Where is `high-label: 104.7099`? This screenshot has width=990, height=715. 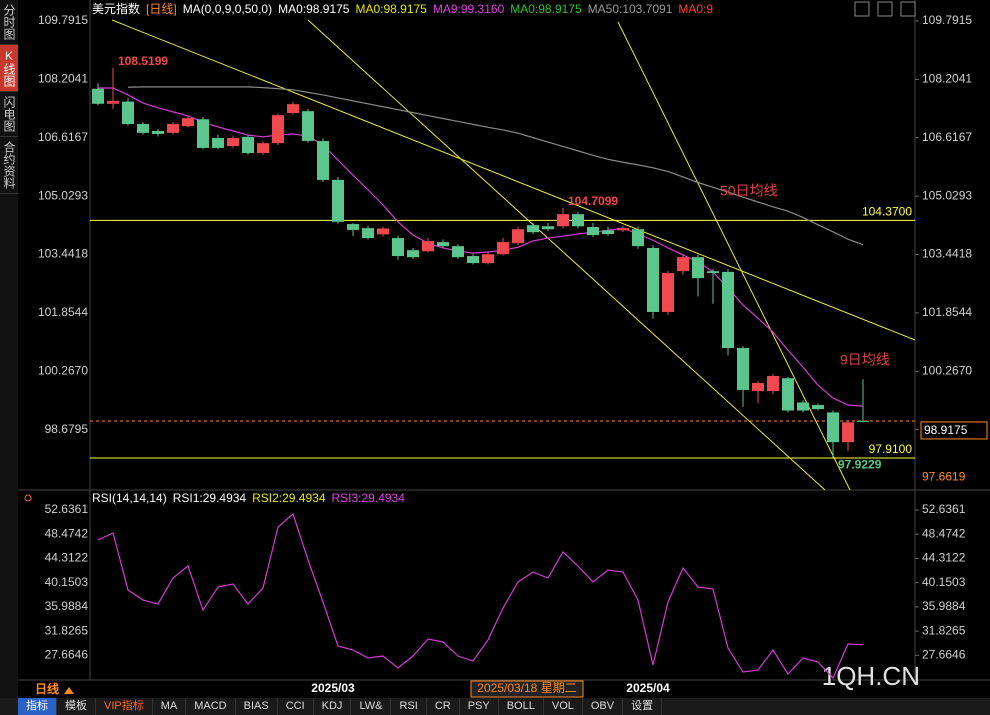
high-label: 104.7099 is located at coordinates (593, 201).